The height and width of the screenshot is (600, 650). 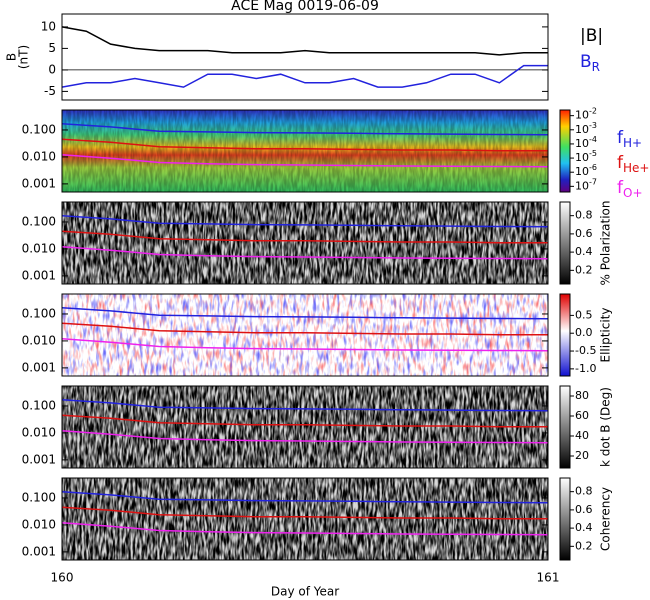 I want to click on colorbar-tick-text: -0.5, so click(x=585, y=350).